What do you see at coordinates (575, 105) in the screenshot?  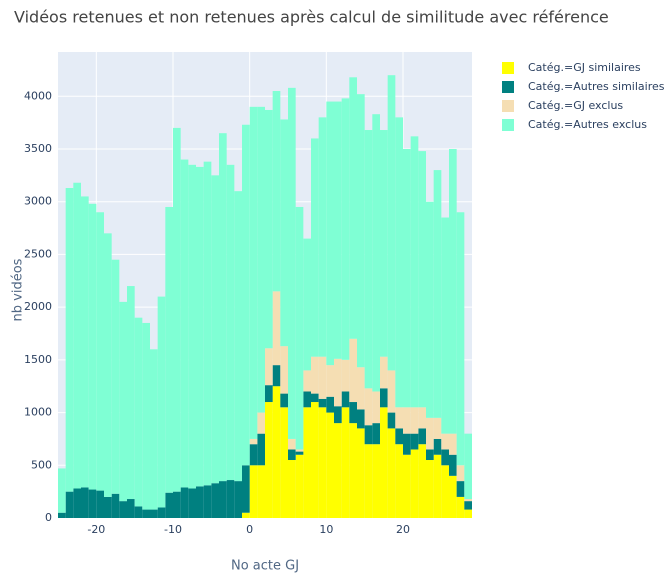 I see `legend-label: Catég.=GJ exclus` at bounding box center [575, 105].